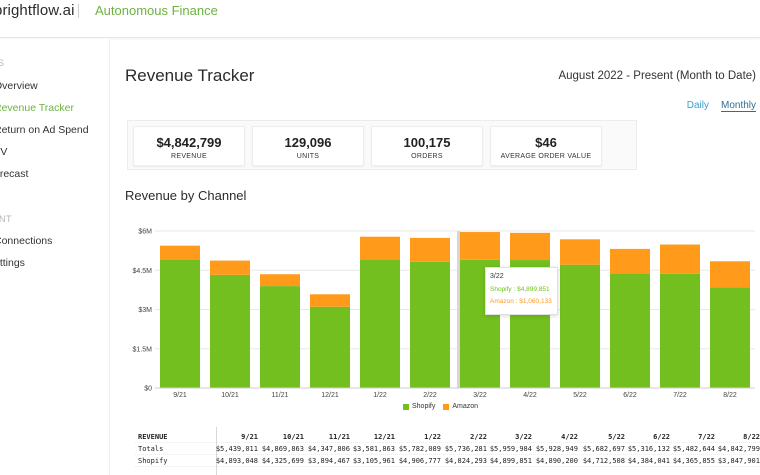 The image size is (760, 475). Describe the element at coordinates (661, 437) in the screenshot. I see `table-cell: 6/22` at that location.